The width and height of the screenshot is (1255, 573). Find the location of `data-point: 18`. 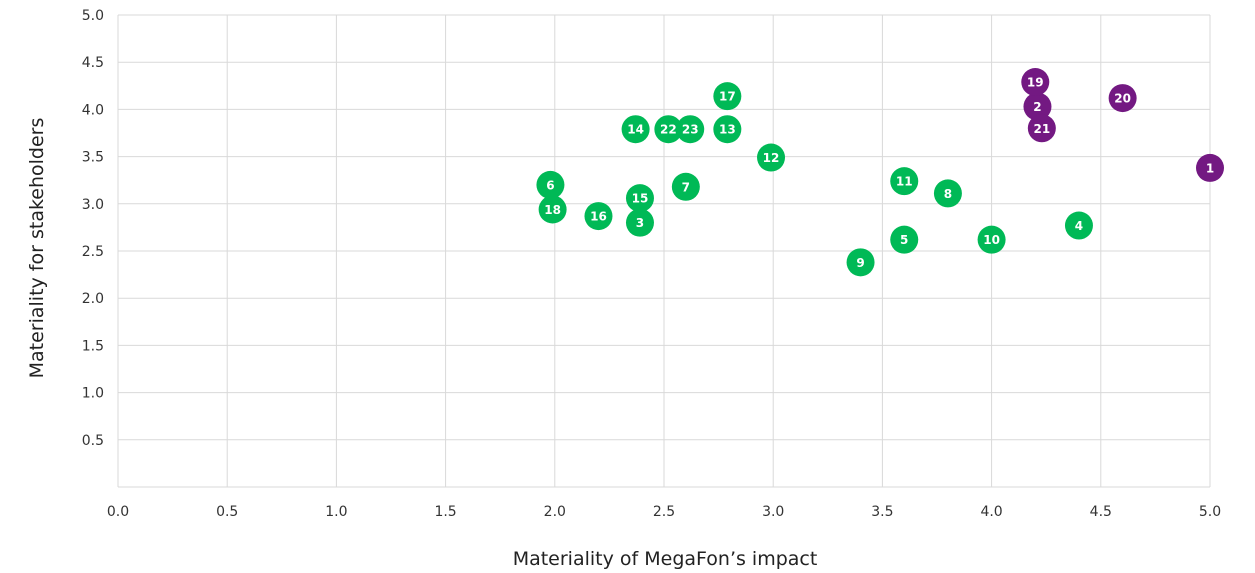

data-point: 18 is located at coordinates (552, 209).